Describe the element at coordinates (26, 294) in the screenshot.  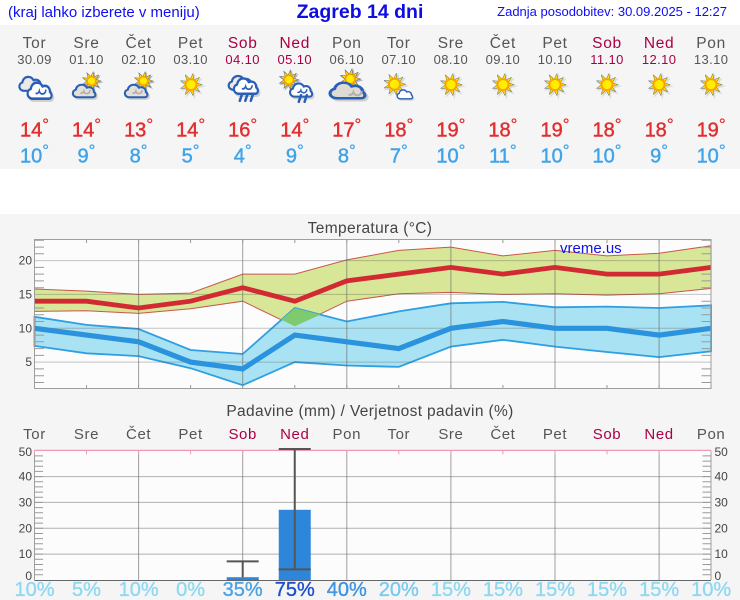
I see `svg-text: 15` at that location.